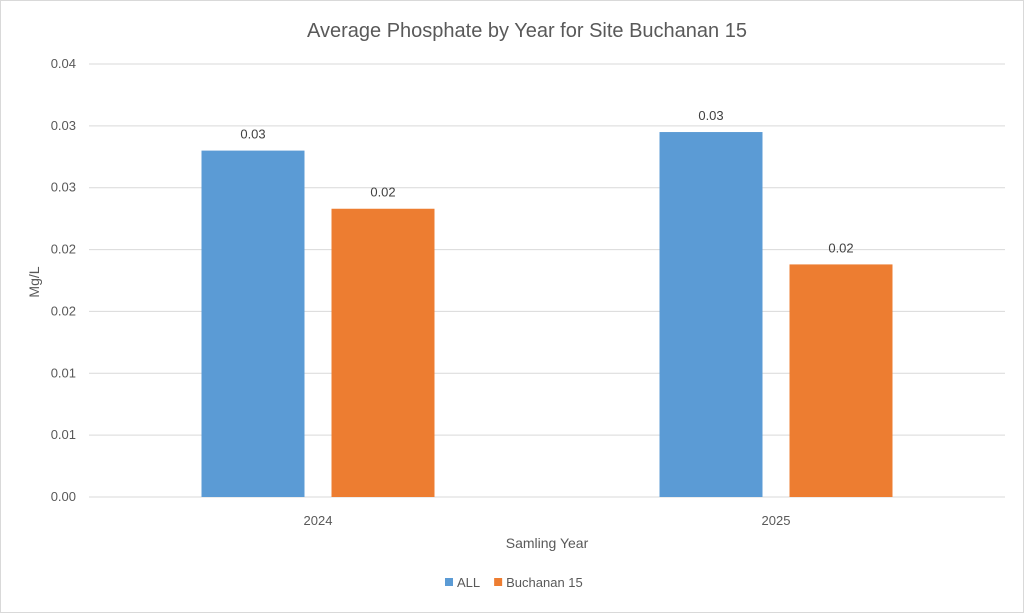 The width and height of the screenshot is (1024, 613). I want to click on x-axis-ticks: 2024 2025, so click(547, 520).